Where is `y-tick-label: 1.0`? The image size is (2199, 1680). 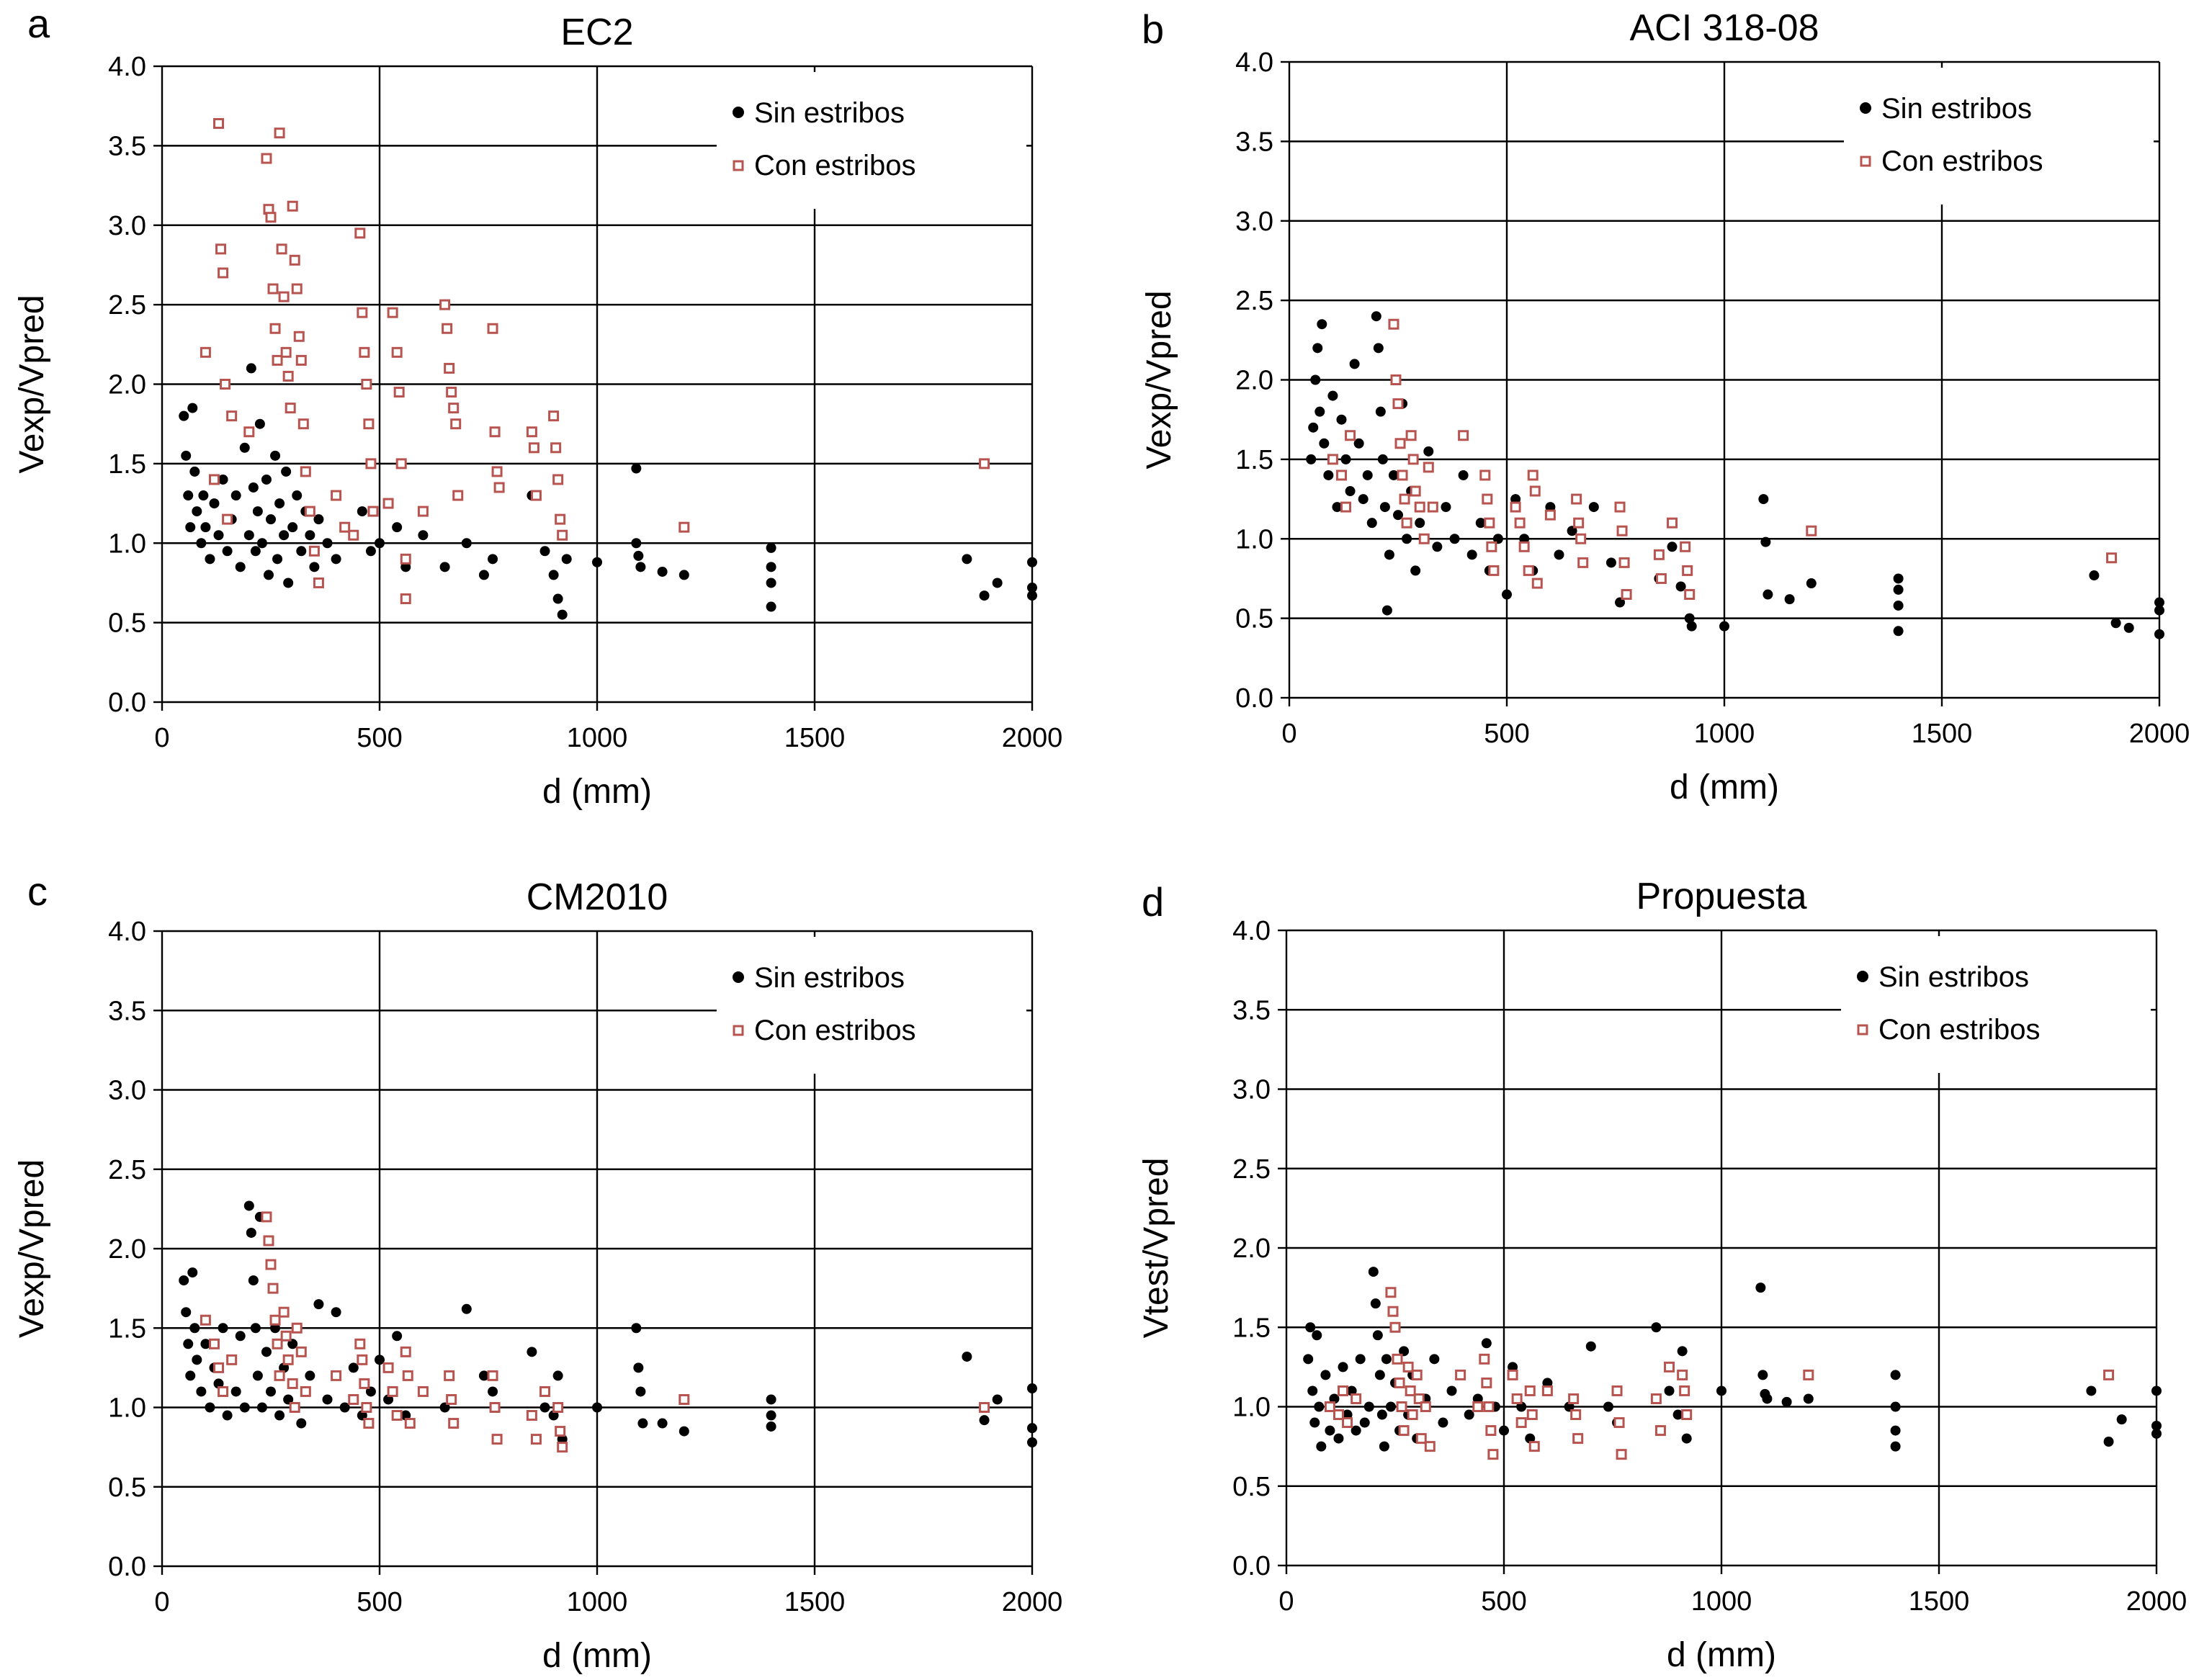
y-tick-label: 1.0 is located at coordinates (1251, 1408).